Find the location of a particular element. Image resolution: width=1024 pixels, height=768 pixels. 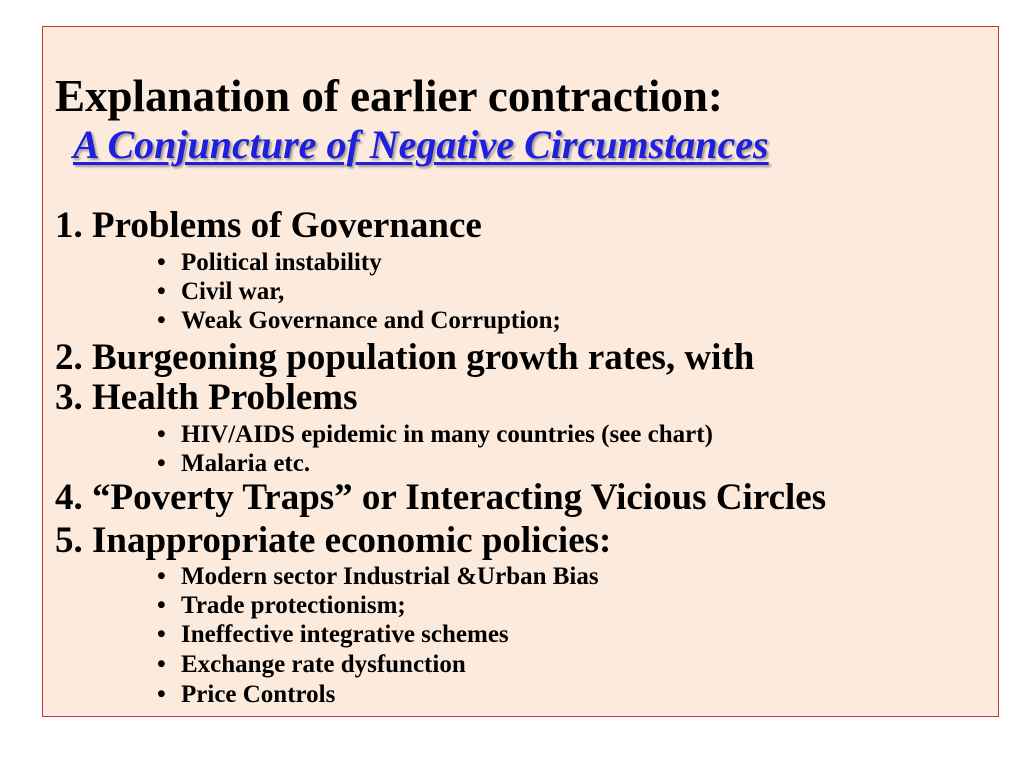

bullet-item: • Civil war, is located at coordinates (221, 291).